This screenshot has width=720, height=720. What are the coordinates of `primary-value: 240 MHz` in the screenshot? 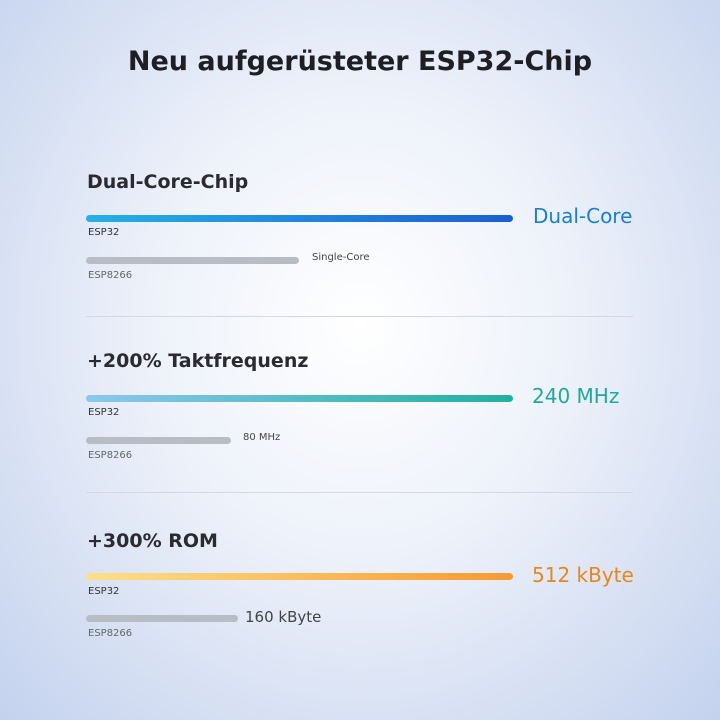 It's located at (576, 396).